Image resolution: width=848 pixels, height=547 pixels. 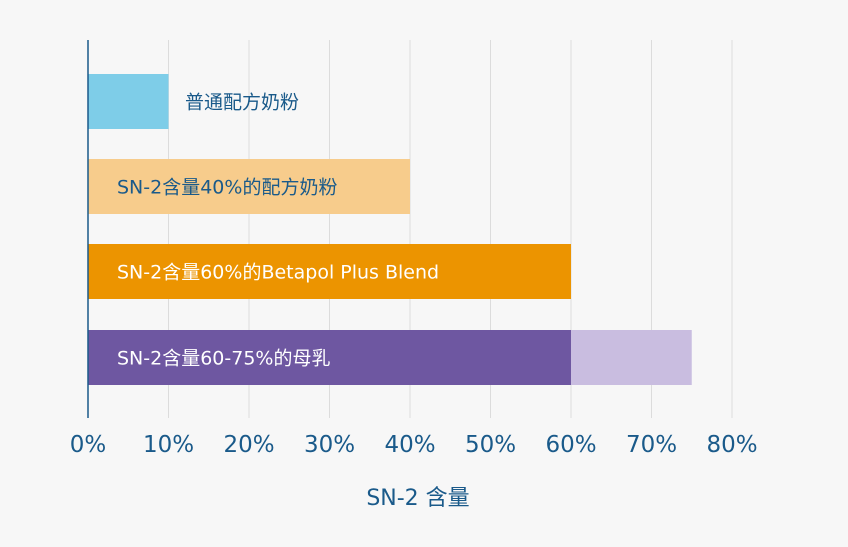 I want to click on x-tick-label: 30%, so click(x=329, y=445).